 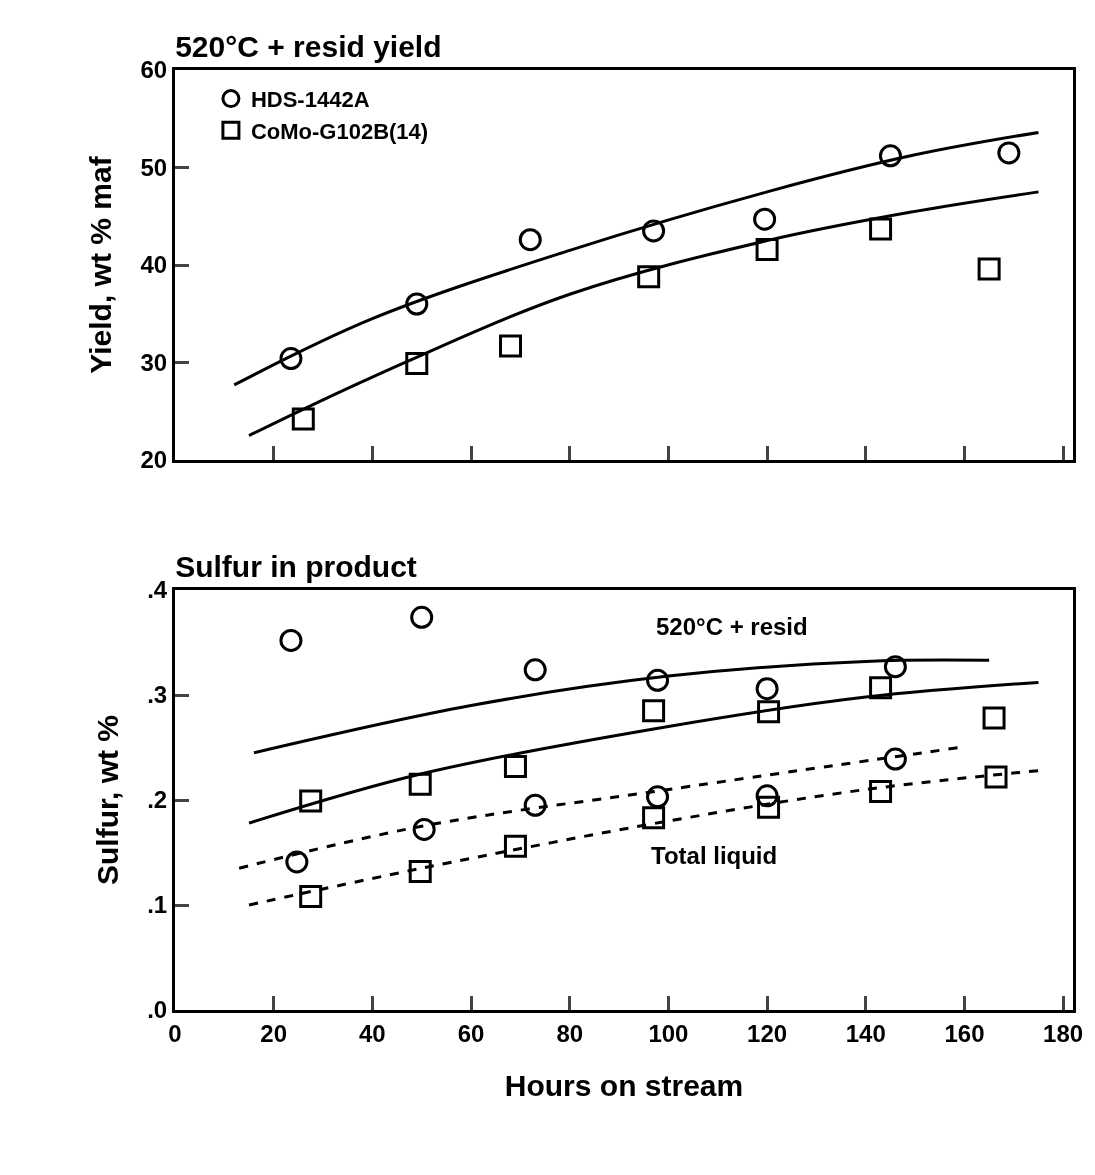 What do you see at coordinates (154, 167) in the screenshot?
I see `y-tick-label: 50` at bounding box center [154, 167].